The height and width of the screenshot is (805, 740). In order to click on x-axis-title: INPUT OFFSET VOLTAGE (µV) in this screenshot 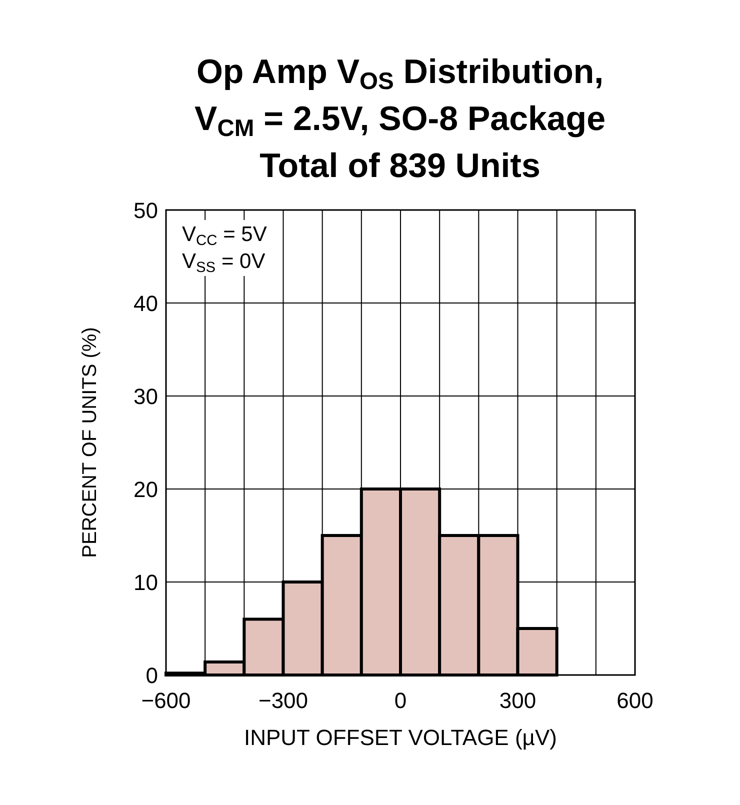, I will do `click(400, 737)`.